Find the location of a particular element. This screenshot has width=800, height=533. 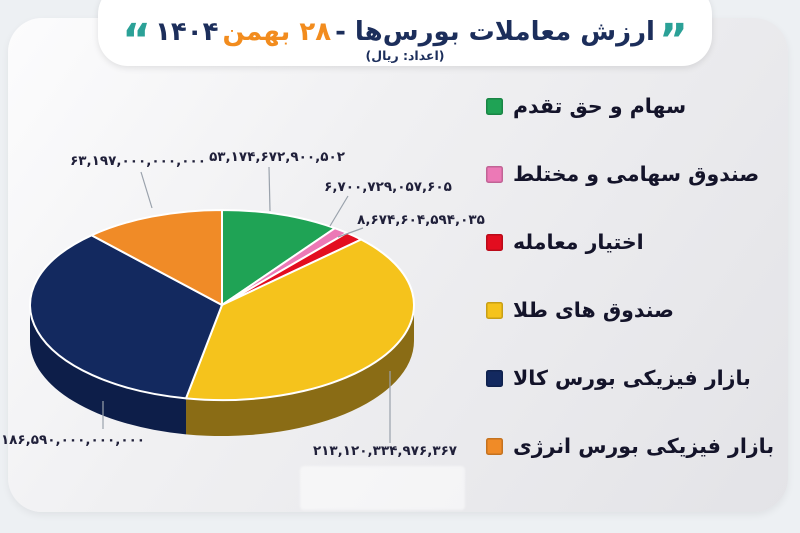

slice-value-label: ۱۸۶,۵۹۰,۰۰۰,۰۰۰,۰۰۰ is located at coordinates (73, 440).